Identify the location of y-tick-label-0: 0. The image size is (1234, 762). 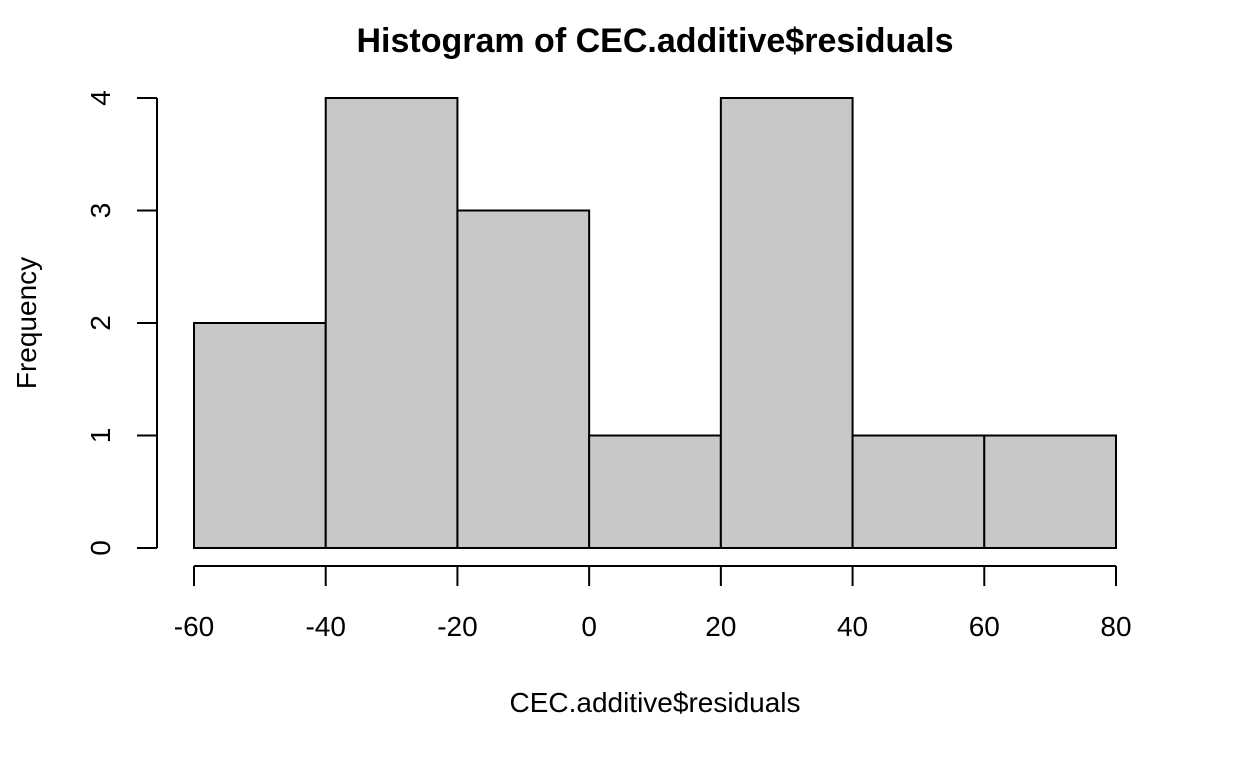
(100, 548).